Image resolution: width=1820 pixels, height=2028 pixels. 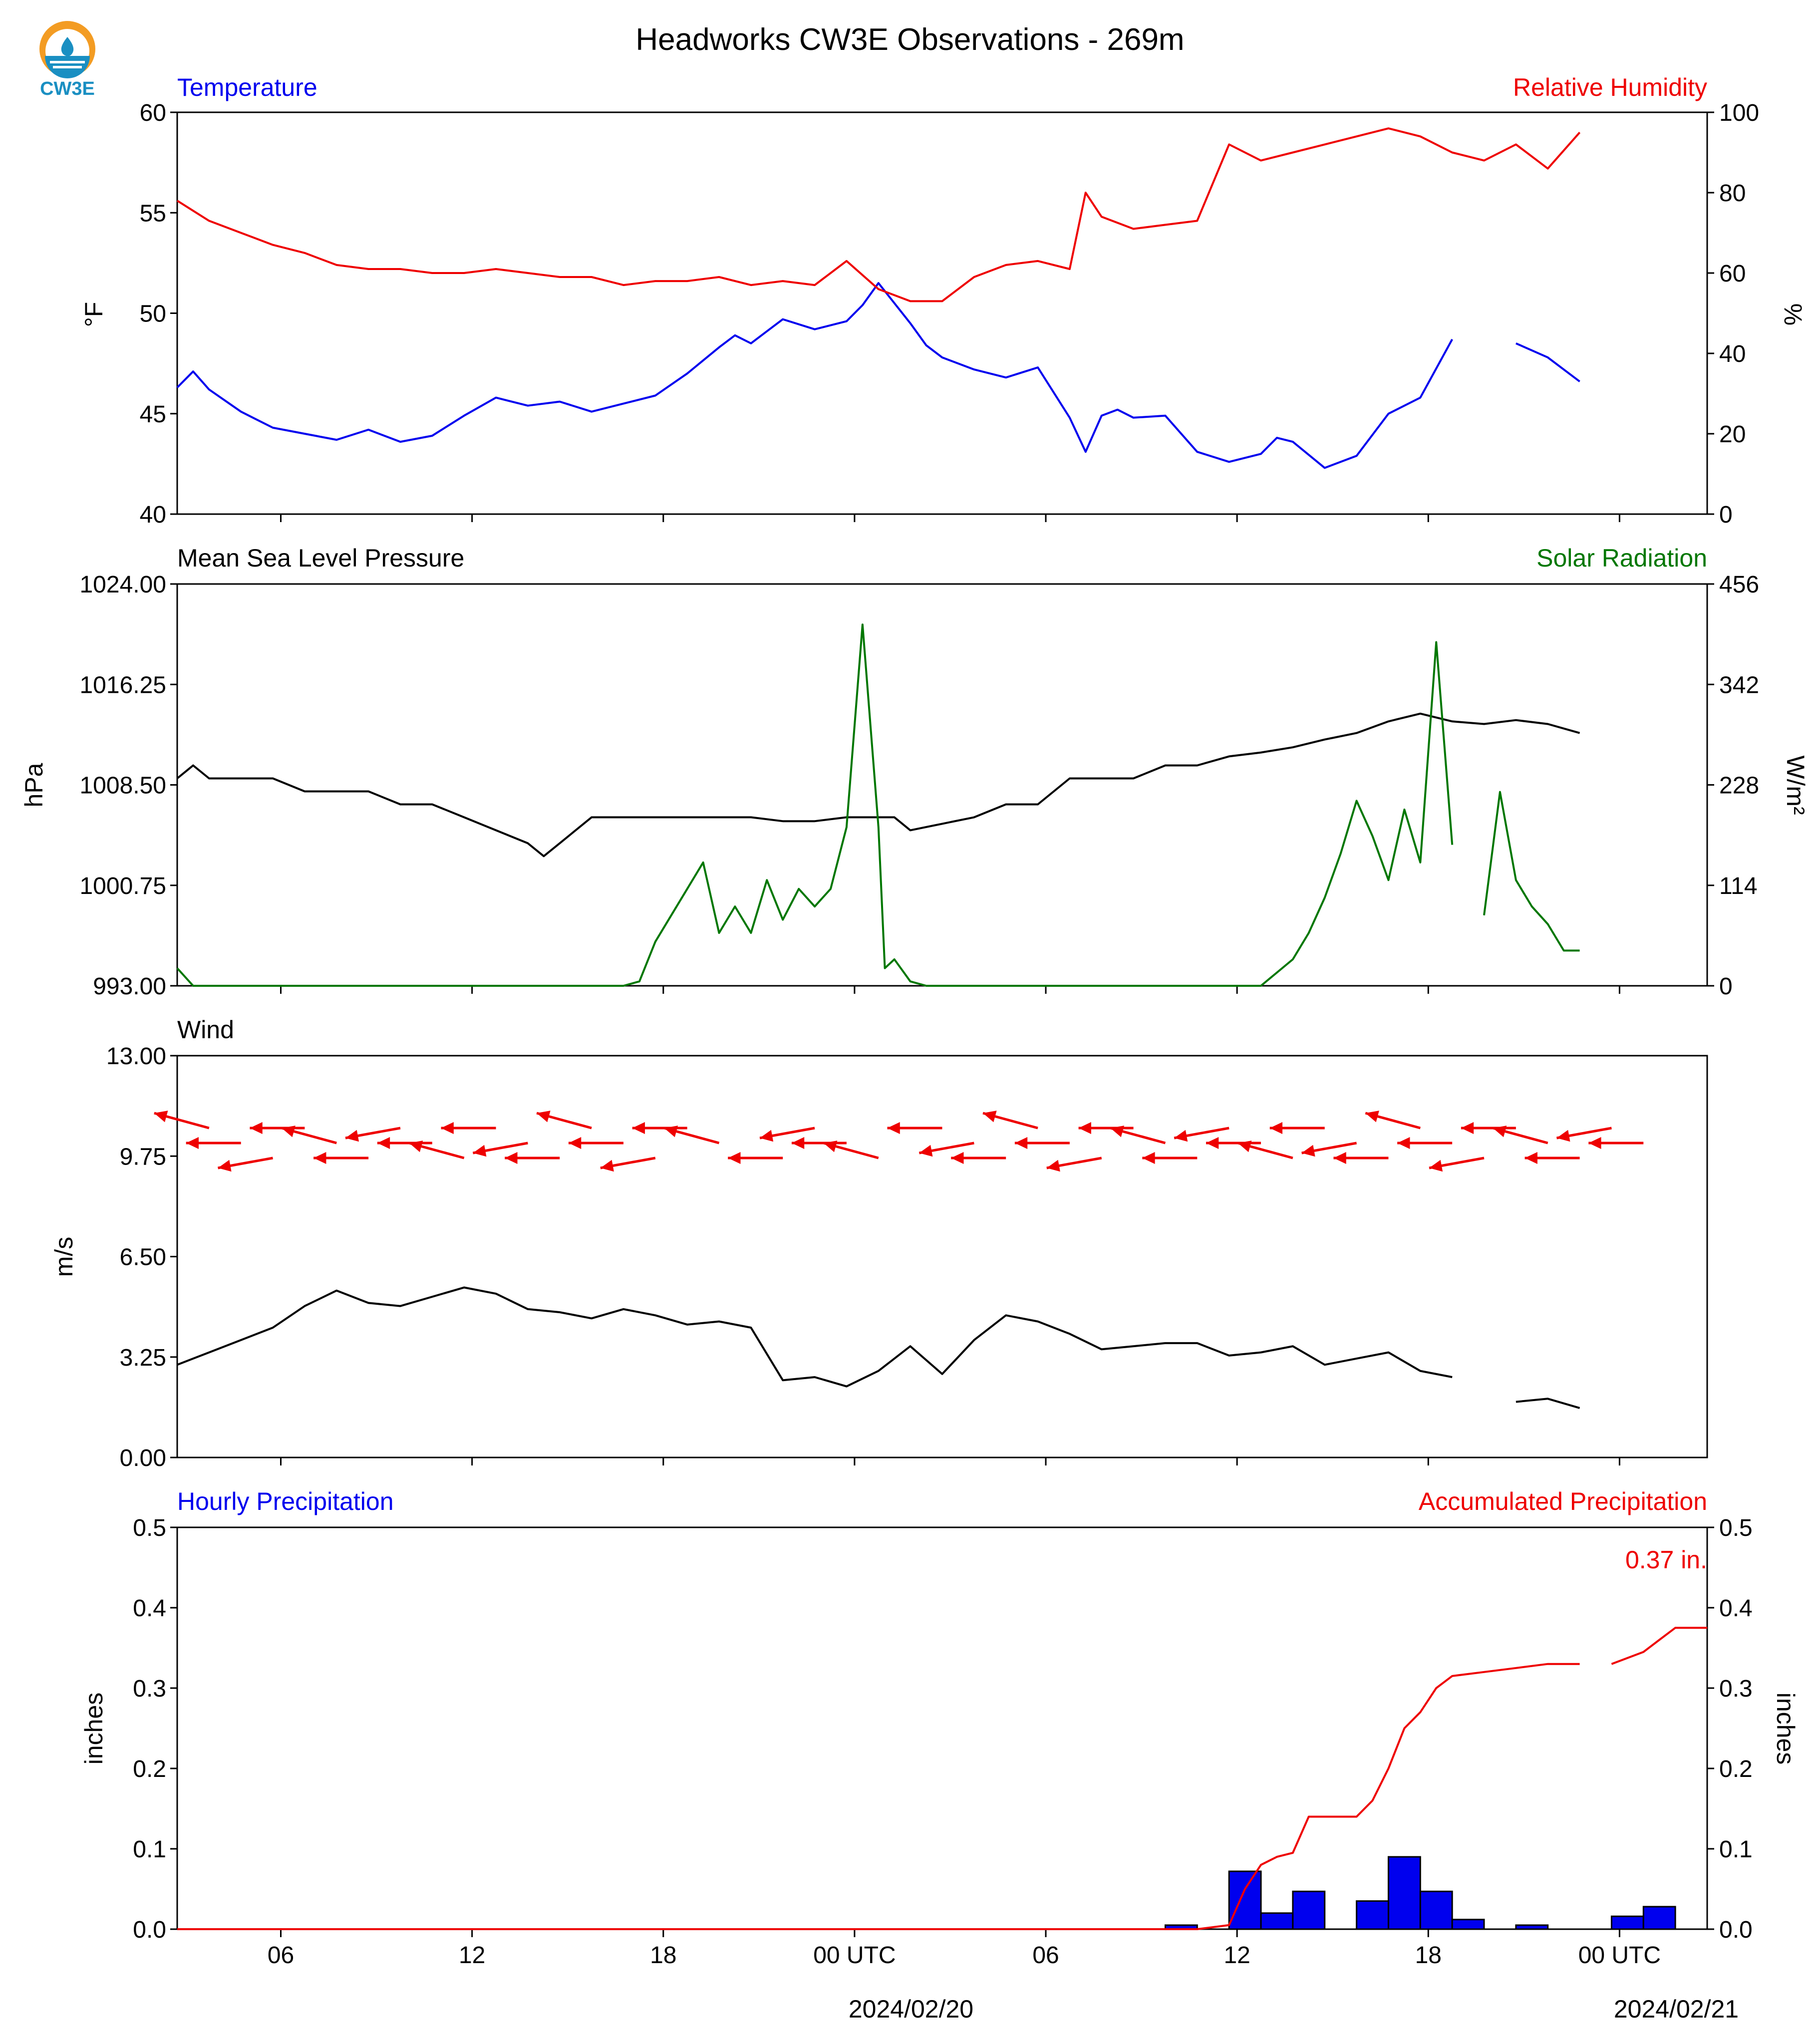 I want to click on panel3-ylabel-left: m/s, so click(x=64, y=1257).